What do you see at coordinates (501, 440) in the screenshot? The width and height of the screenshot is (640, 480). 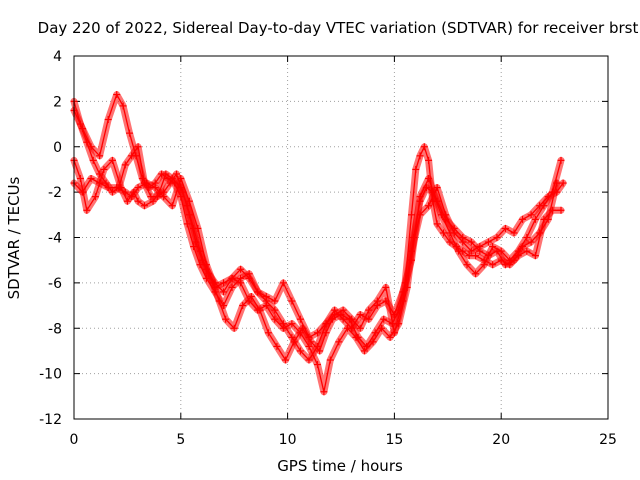 I see `x-tick-label: 20` at bounding box center [501, 440].